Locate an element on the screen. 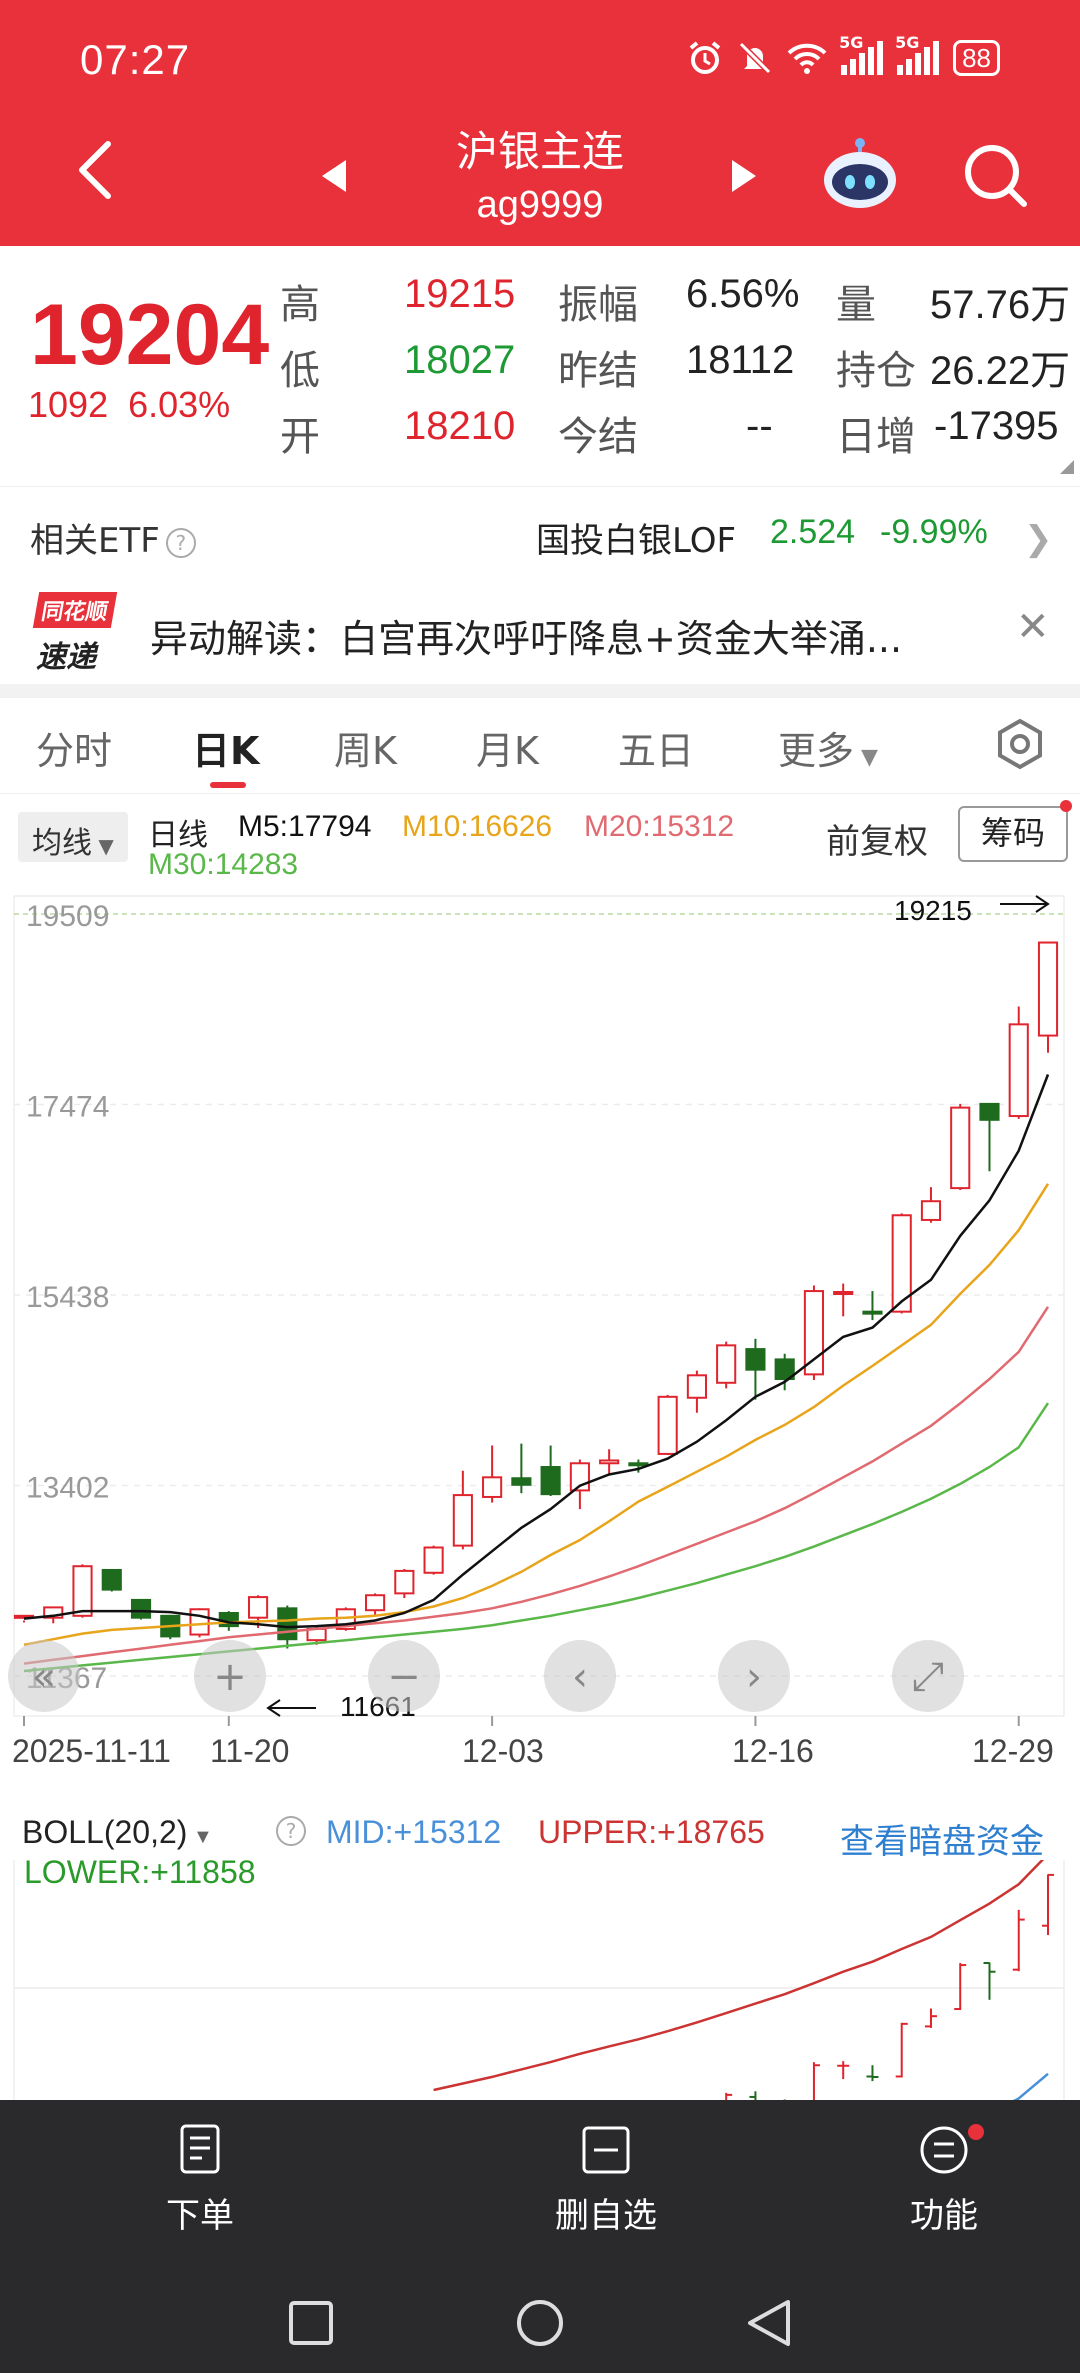  indicator-dropdown: BOLL(20,2) ▼ is located at coordinates (117, 1832).